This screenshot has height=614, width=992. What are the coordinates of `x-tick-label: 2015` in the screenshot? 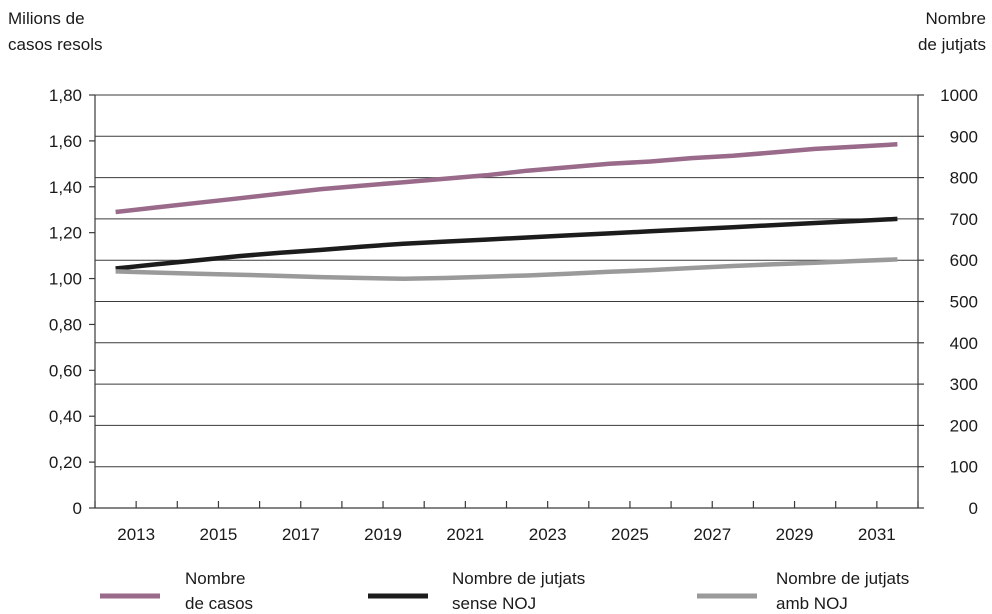 It's located at (219, 534).